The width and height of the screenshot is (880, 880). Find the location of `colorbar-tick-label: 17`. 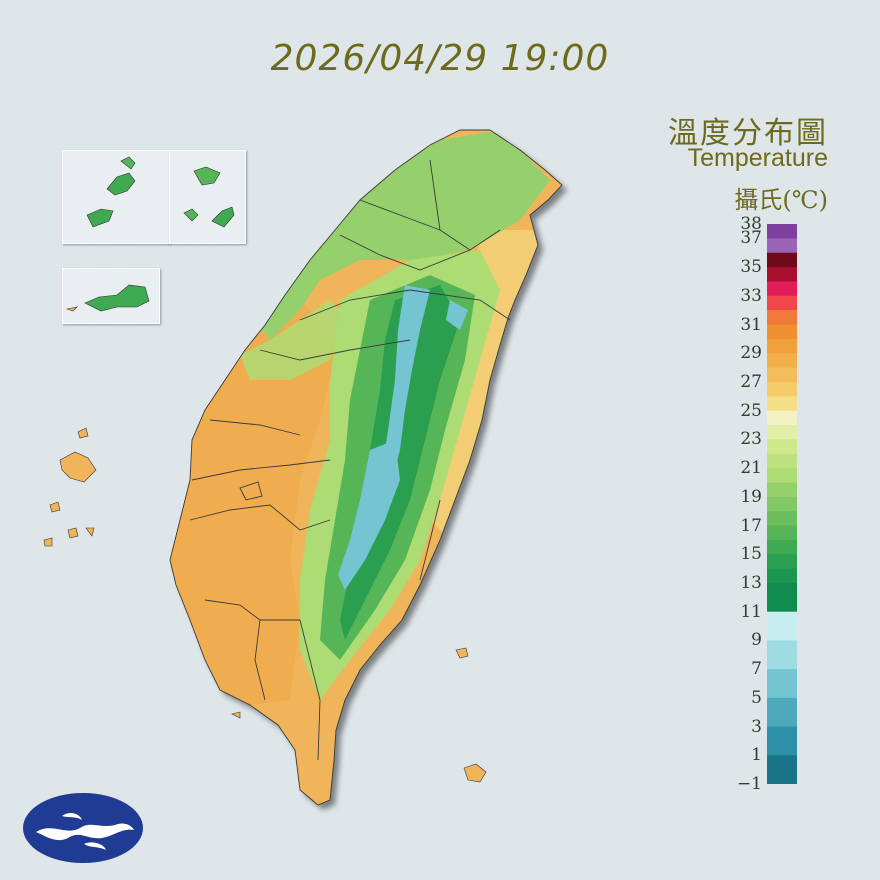

colorbar-tick-label: 17 is located at coordinates (751, 525).